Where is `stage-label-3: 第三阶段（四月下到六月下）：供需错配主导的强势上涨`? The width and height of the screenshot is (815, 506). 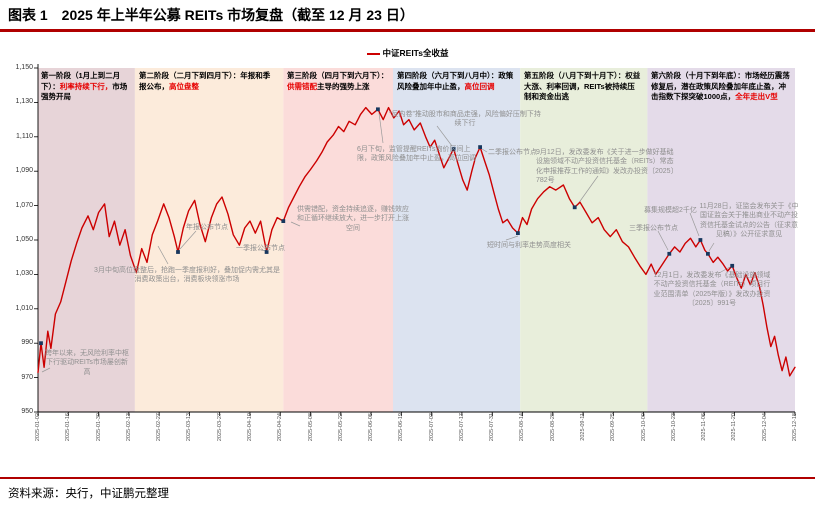 stage-label-3: 第三阶段（四月下到六月下）：供需错配主导的强势上涨 is located at coordinates (338, 81).